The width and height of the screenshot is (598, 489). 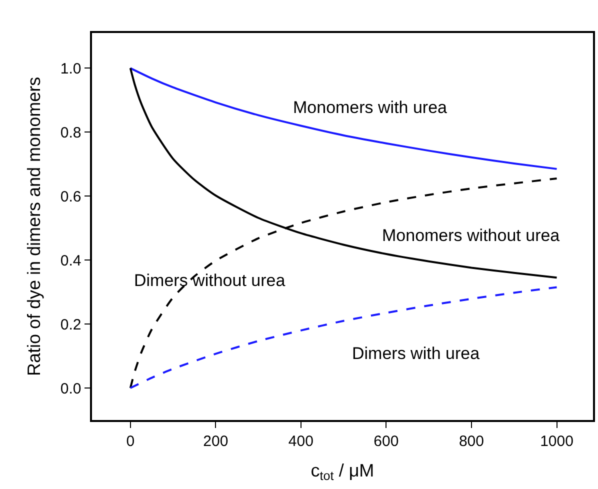 I want to click on y-tick-label: 0.2, so click(x=71, y=325).